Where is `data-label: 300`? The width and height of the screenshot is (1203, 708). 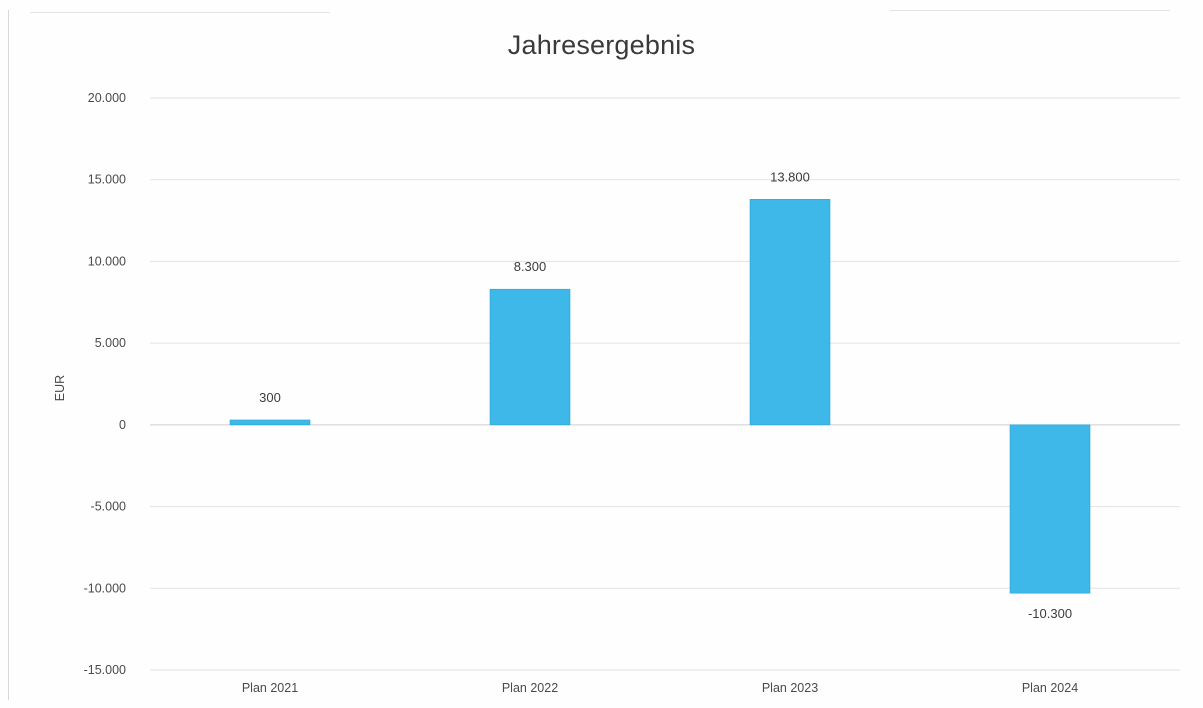
data-label: 300 is located at coordinates (270, 397).